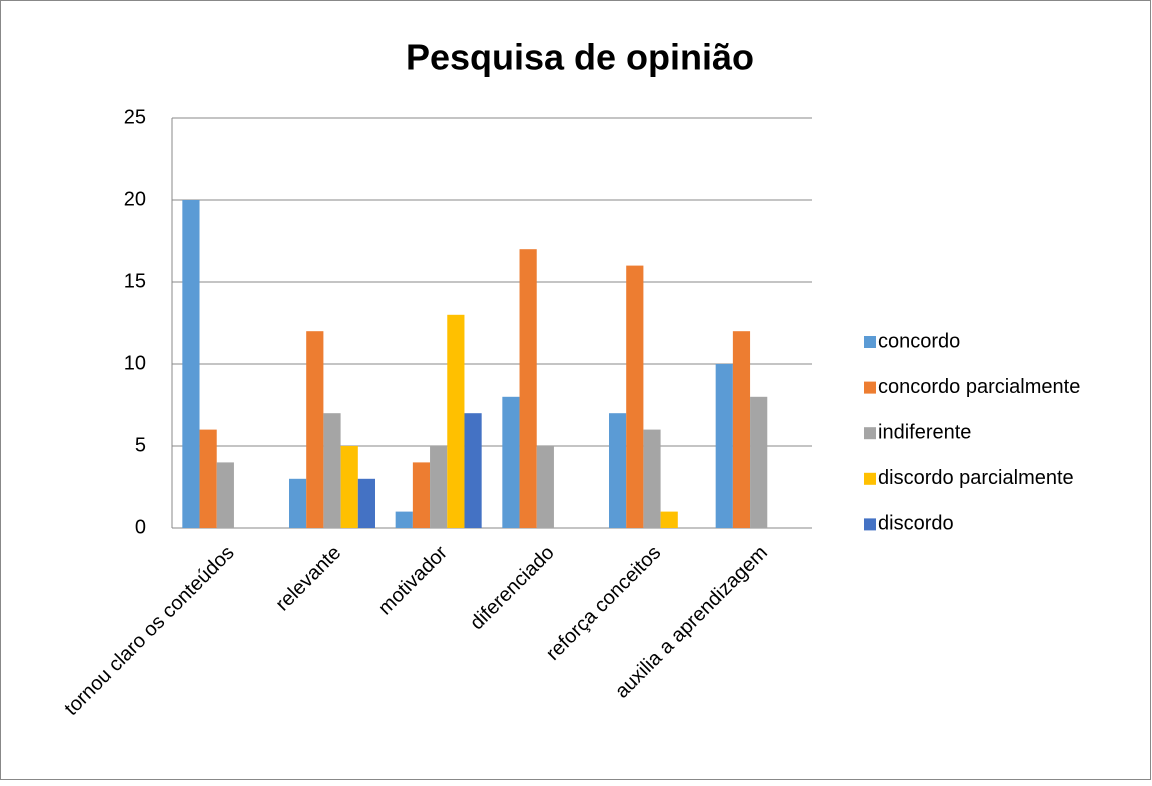 This screenshot has width=1152, height=786. I want to click on y-tick-label: 0, so click(140, 527).